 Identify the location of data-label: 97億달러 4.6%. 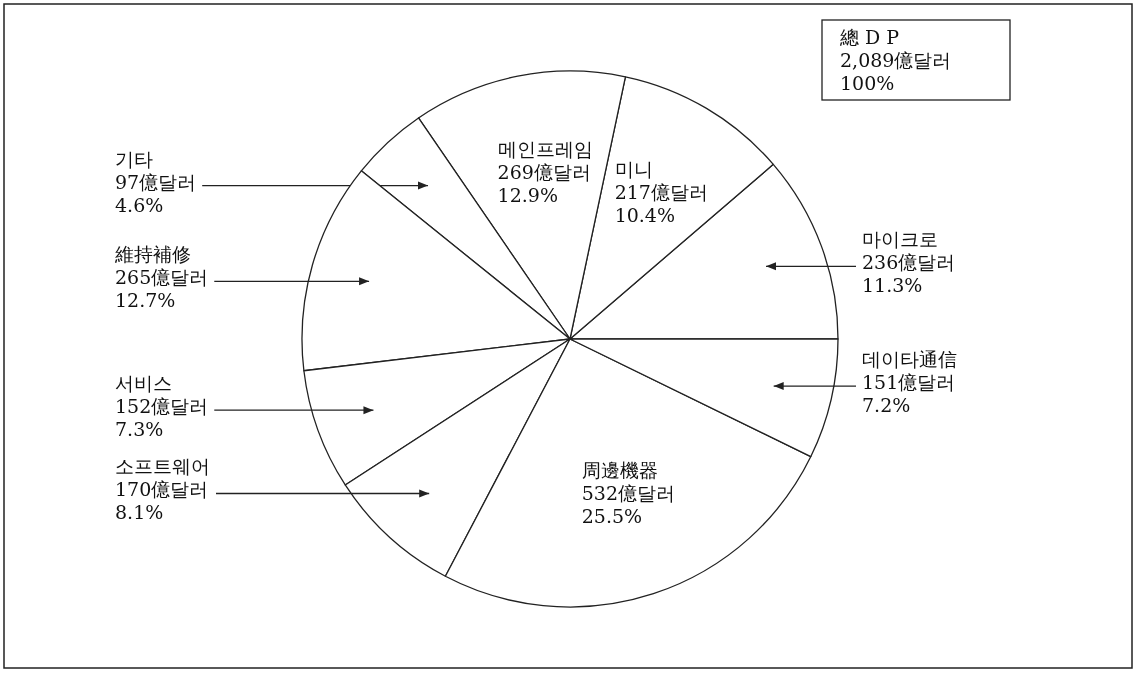
(156, 193).